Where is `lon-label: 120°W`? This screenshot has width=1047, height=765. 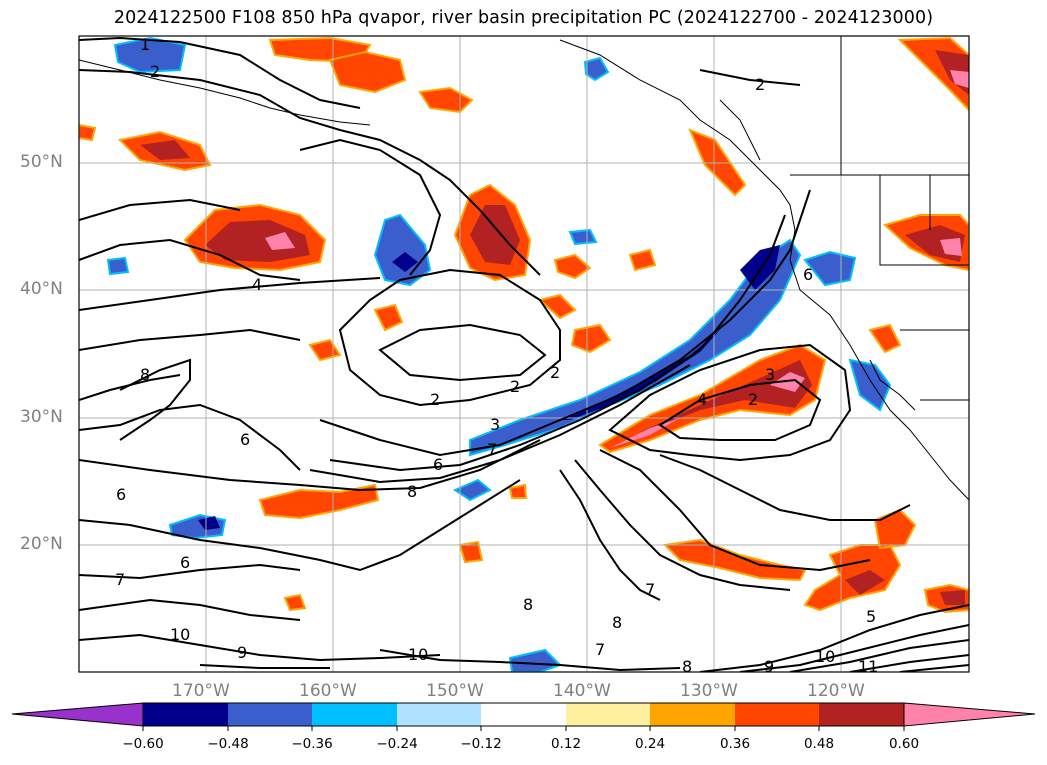 lon-label: 120°W is located at coordinates (836, 691).